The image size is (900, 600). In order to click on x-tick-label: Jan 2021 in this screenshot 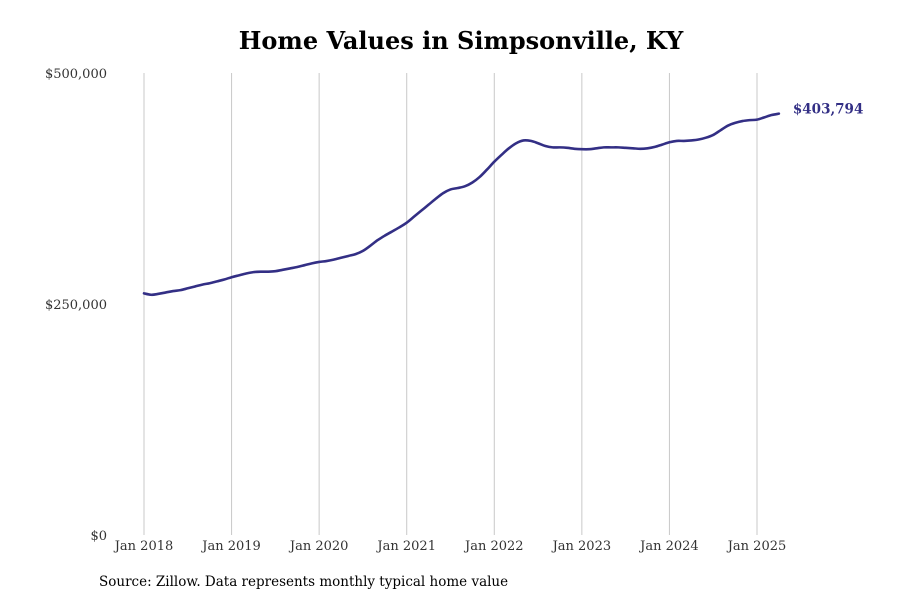, I will do `click(405, 546)`.